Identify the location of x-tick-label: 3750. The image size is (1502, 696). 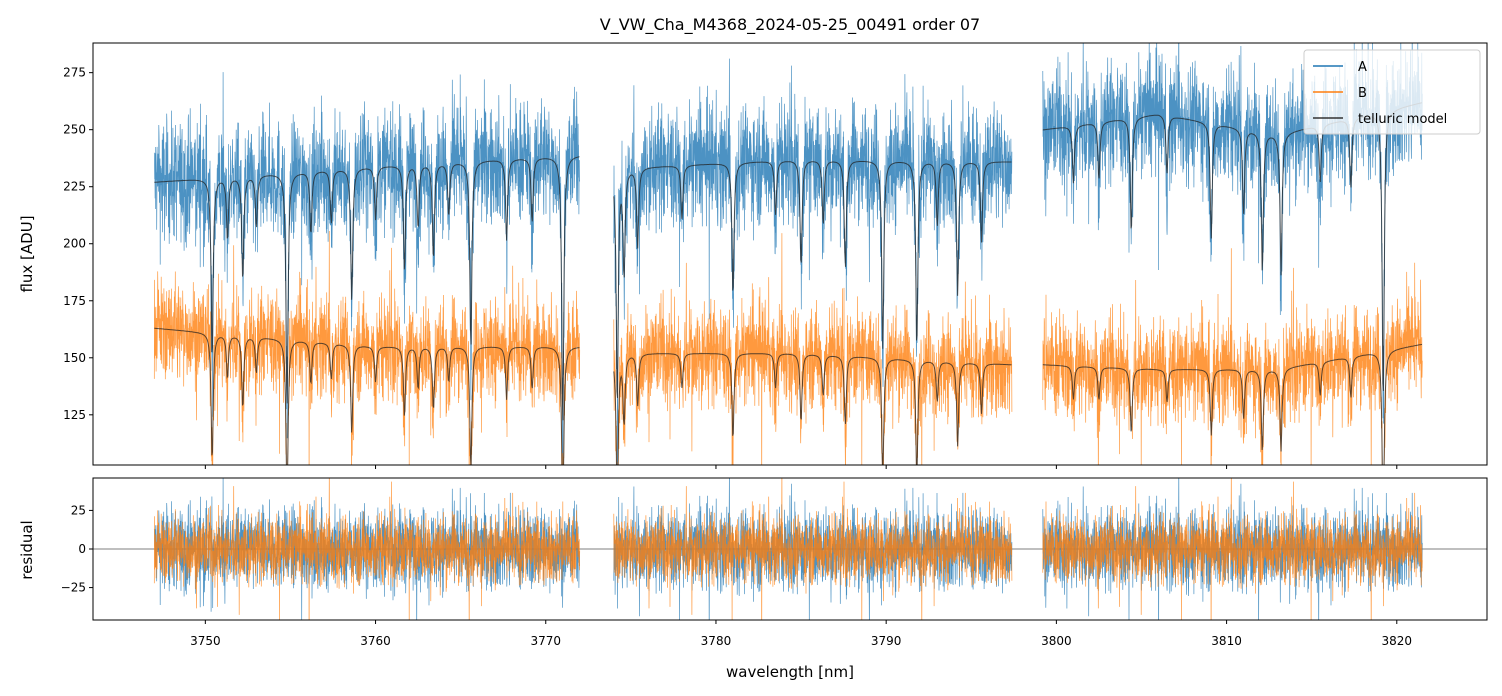
(205, 641).